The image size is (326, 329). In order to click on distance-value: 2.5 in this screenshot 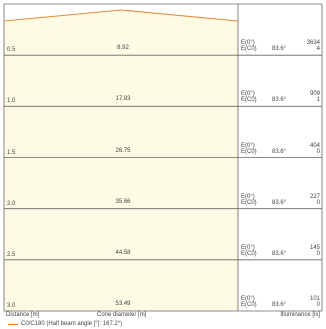, I will do `click(11, 254)`.